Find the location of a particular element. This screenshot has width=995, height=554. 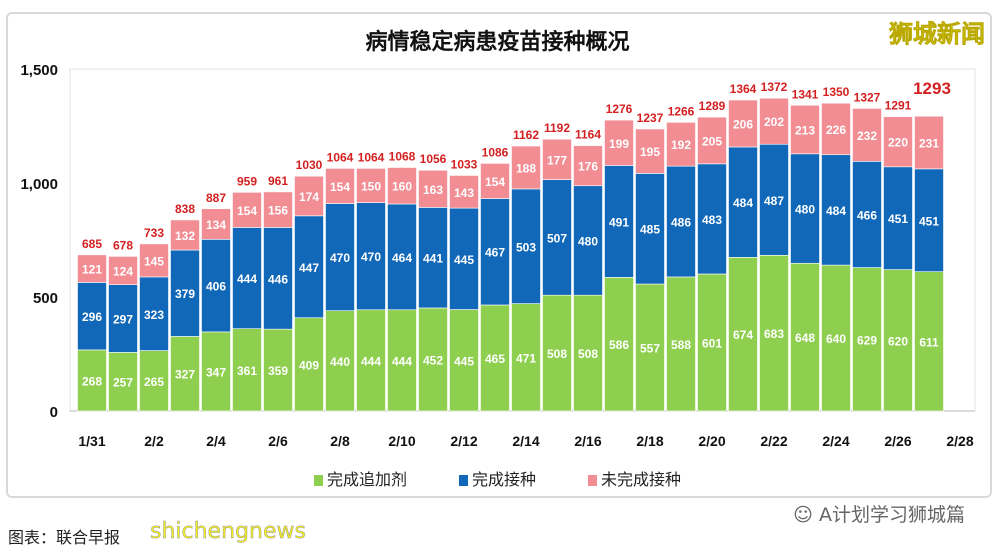

total-label: 961 is located at coordinates (278, 181).